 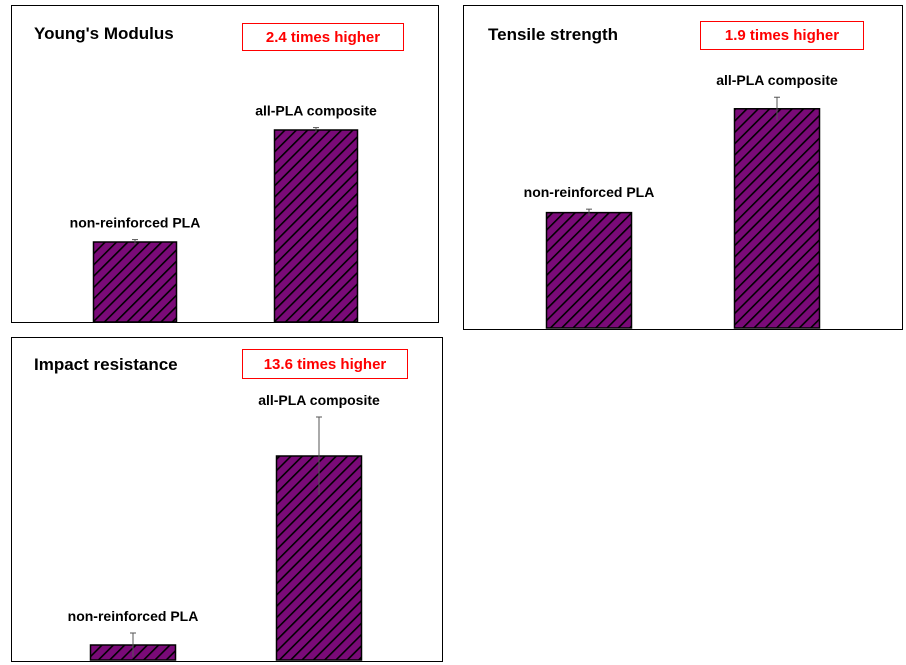 I want to click on ratio-badge: 1.9 times higher, so click(x=782, y=35).